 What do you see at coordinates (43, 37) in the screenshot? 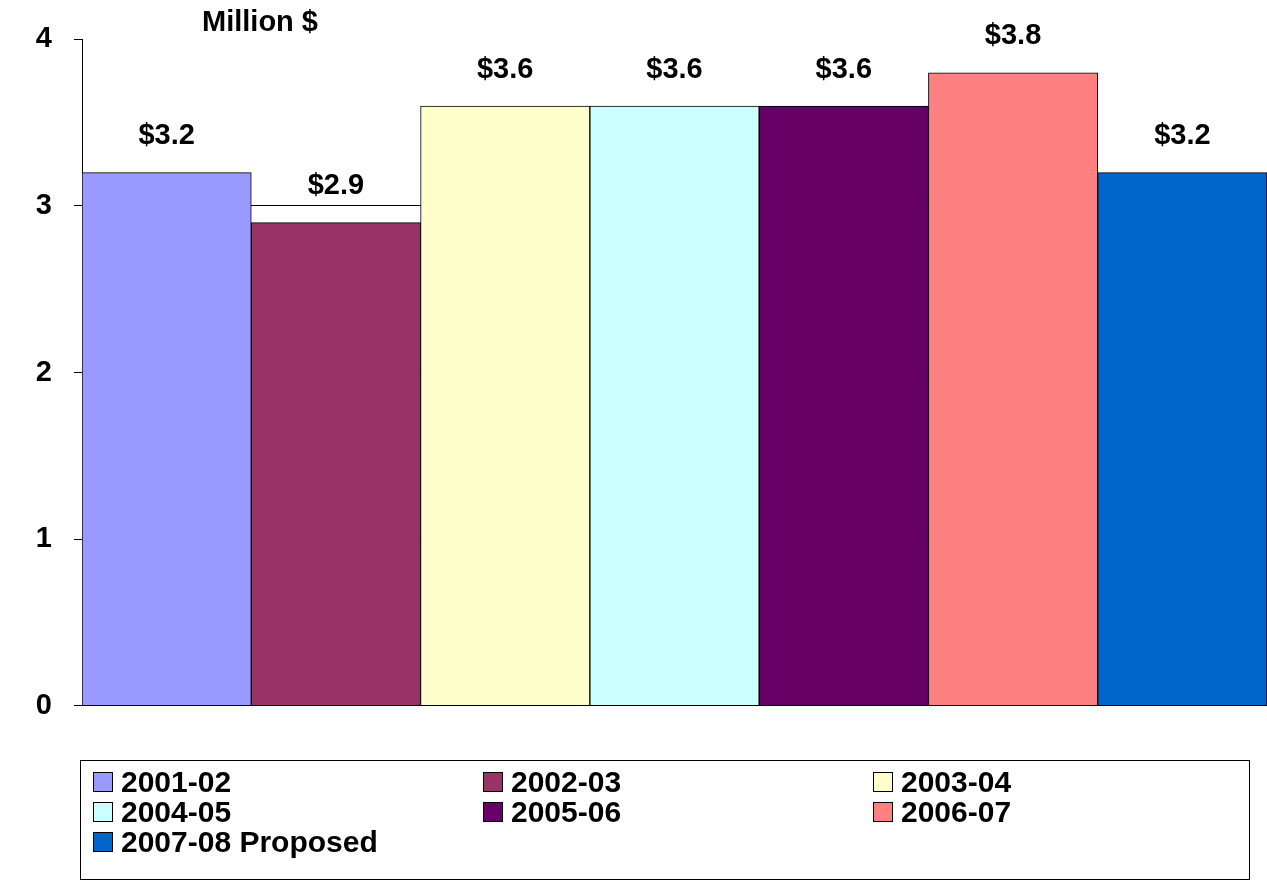
I see `y-tick-label: 4` at bounding box center [43, 37].